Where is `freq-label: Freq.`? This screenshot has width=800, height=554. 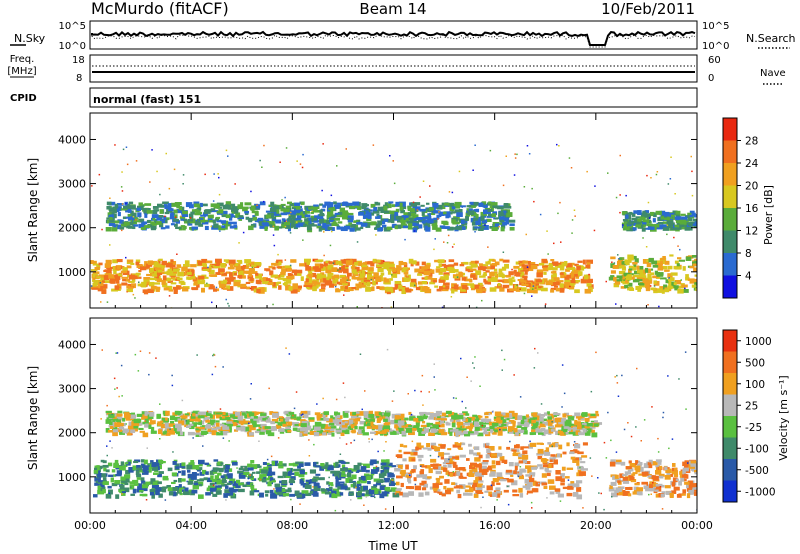
freq-label: Freq. is located at coordinates (22, 59).